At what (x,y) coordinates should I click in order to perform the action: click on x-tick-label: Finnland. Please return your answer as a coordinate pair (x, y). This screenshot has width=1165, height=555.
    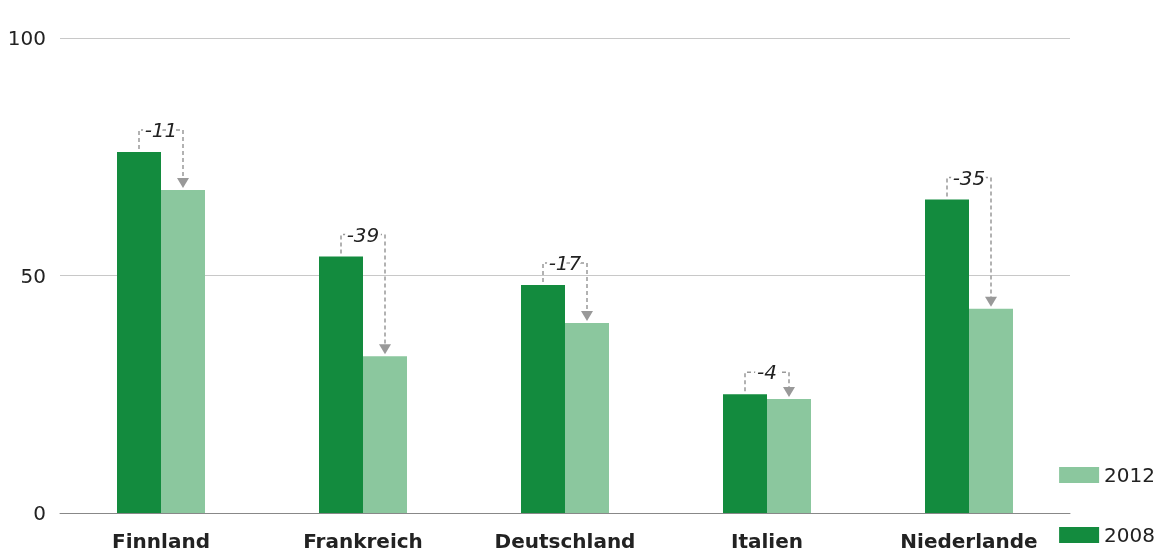
    Looking at the image, I should click on (161, 541).